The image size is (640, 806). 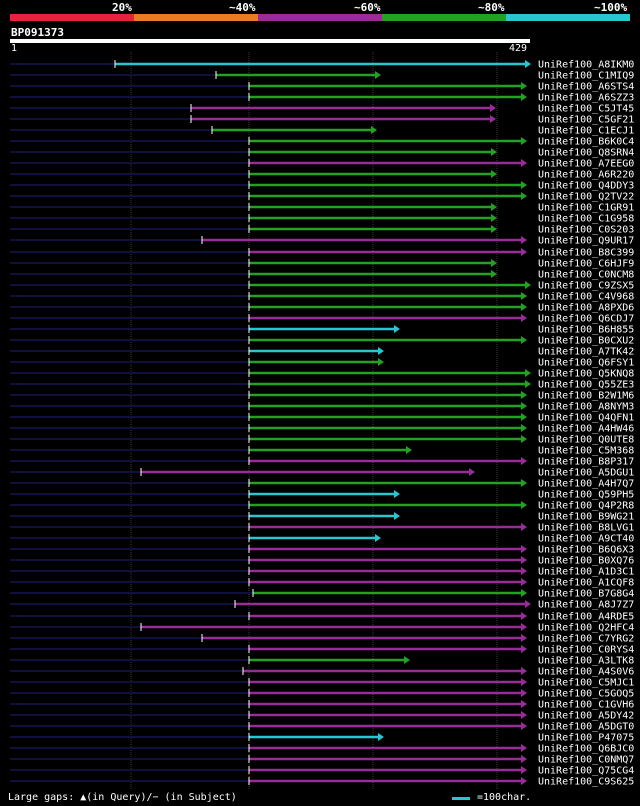 I want to click on hit-row: UniRef100_A1D3C1, so click(x=322, y=572).